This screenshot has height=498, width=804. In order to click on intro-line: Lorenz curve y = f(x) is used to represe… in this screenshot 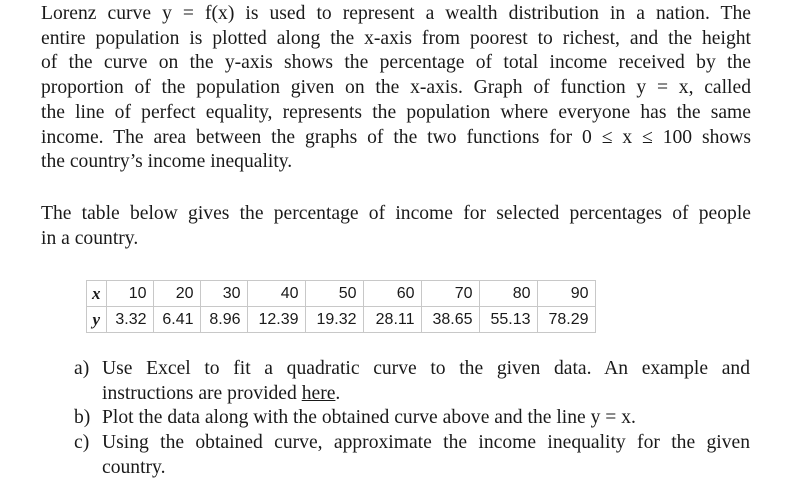, I will do `click(396, 13)`.